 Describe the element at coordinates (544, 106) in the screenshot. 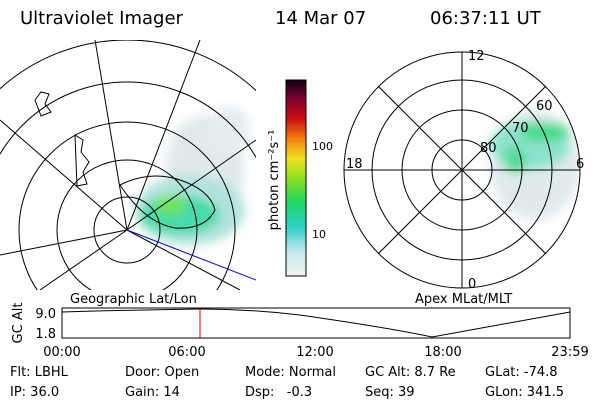

I see `lat-label: 60` at that location.